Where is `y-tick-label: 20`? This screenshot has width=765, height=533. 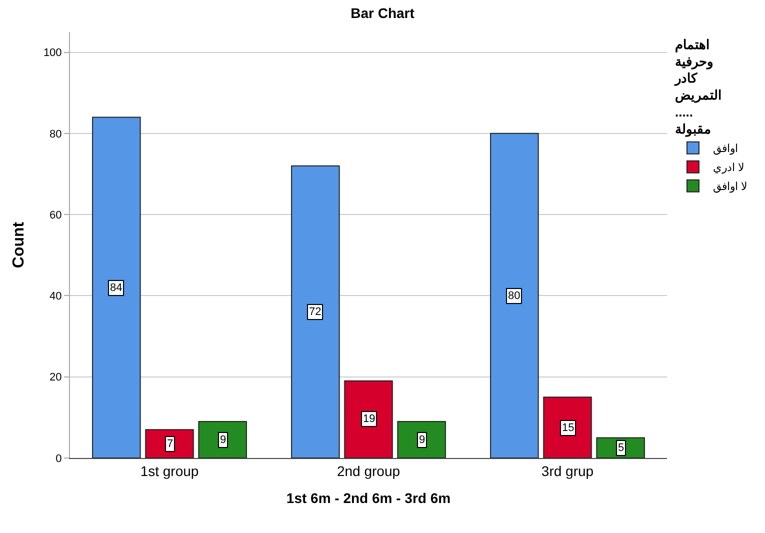
y-tick-label: 20 is located at coordinates (56, 378).